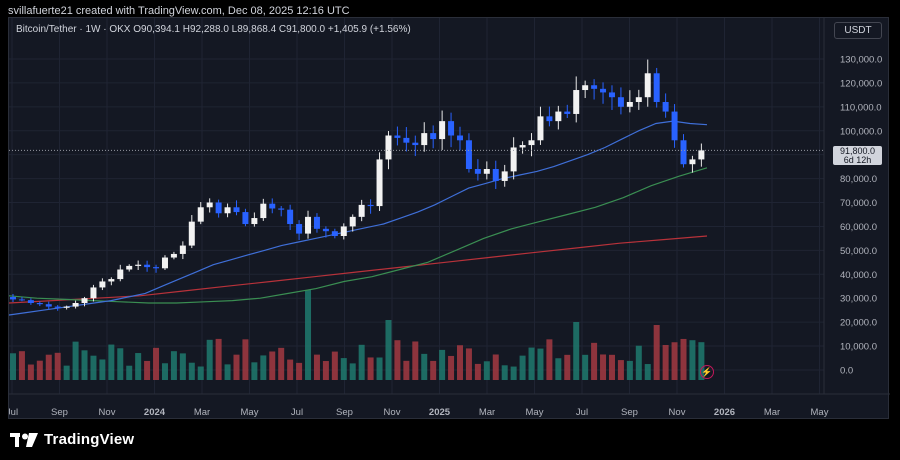 The height and width of the screenshot is (460, 900). I want to click on y-tick-label: 80,000.0, so click(858, 179).